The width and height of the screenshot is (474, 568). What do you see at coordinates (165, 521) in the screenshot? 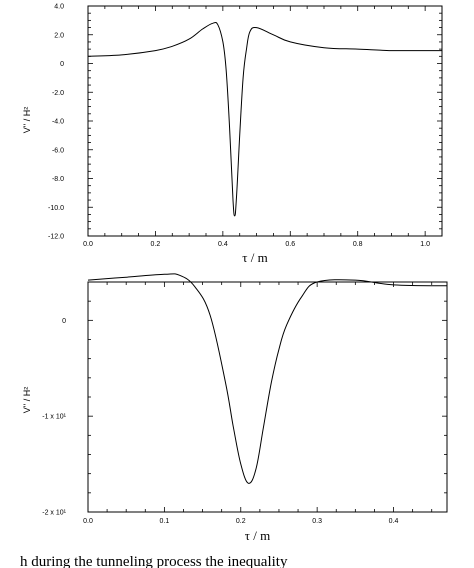
I see `x-tick-label: 0.1` at bounding box center [165, 521].